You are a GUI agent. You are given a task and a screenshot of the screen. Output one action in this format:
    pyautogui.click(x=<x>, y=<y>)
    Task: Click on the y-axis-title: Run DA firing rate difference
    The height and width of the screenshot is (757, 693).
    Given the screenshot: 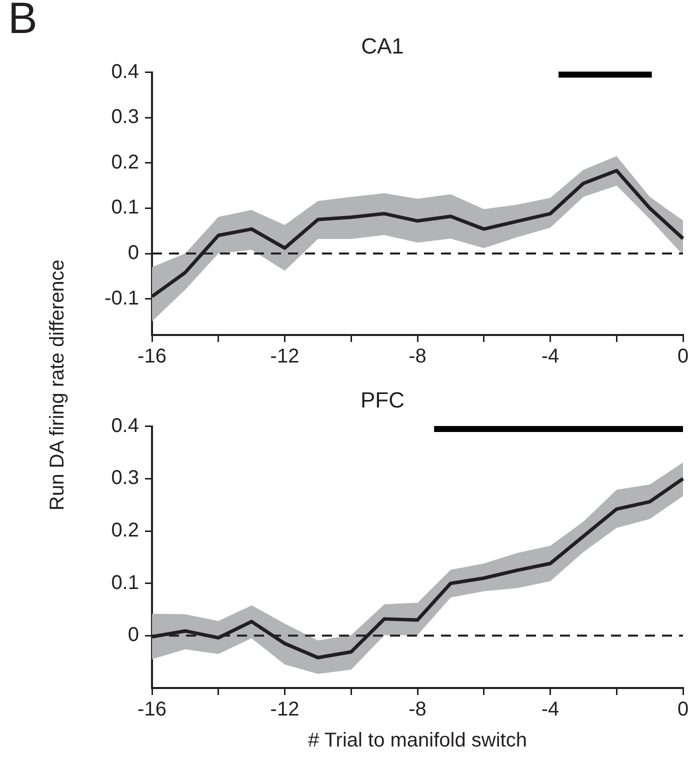 What is the action you would take?
    pyautogui.click(x=58, y=385)
    